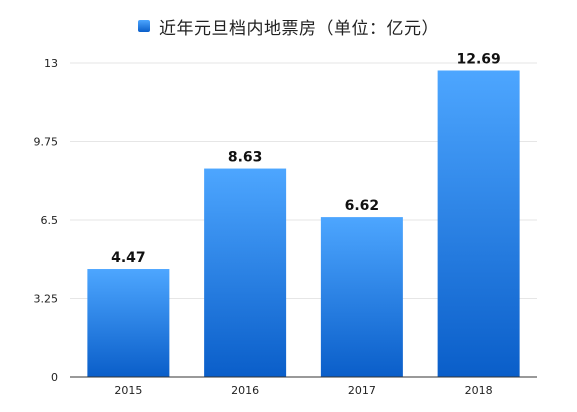 This screenshot has height=412, width=577. What do you see at coordinates (362, 390) in the screenshot?
I see `x-tick-label-2017: 2017` at bounding box center [362, 390].